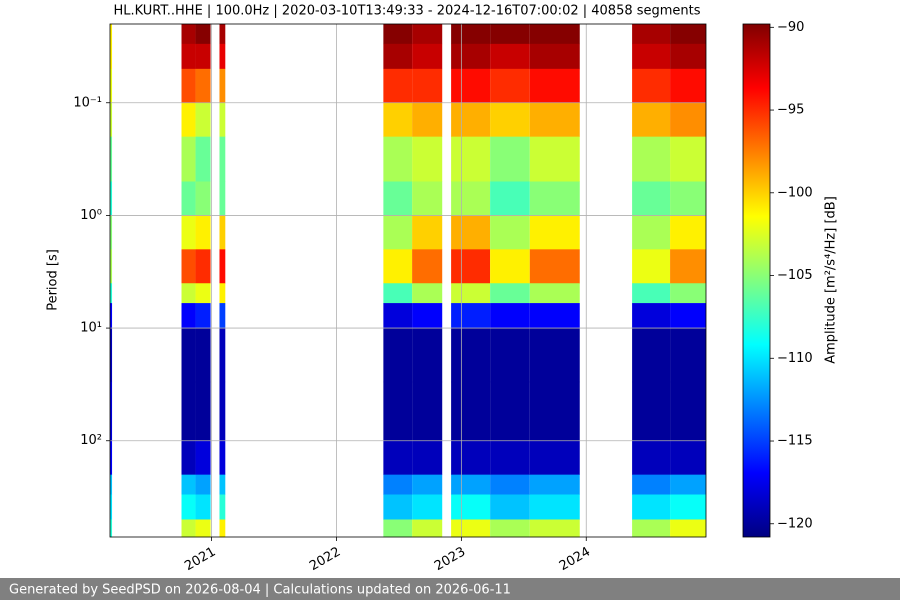 The image size is (900, 600). What do you see at coordinates (91, 215) in the screenshot?
I see `y-tick-label: 10⁰` at bounding box center [91, 215].